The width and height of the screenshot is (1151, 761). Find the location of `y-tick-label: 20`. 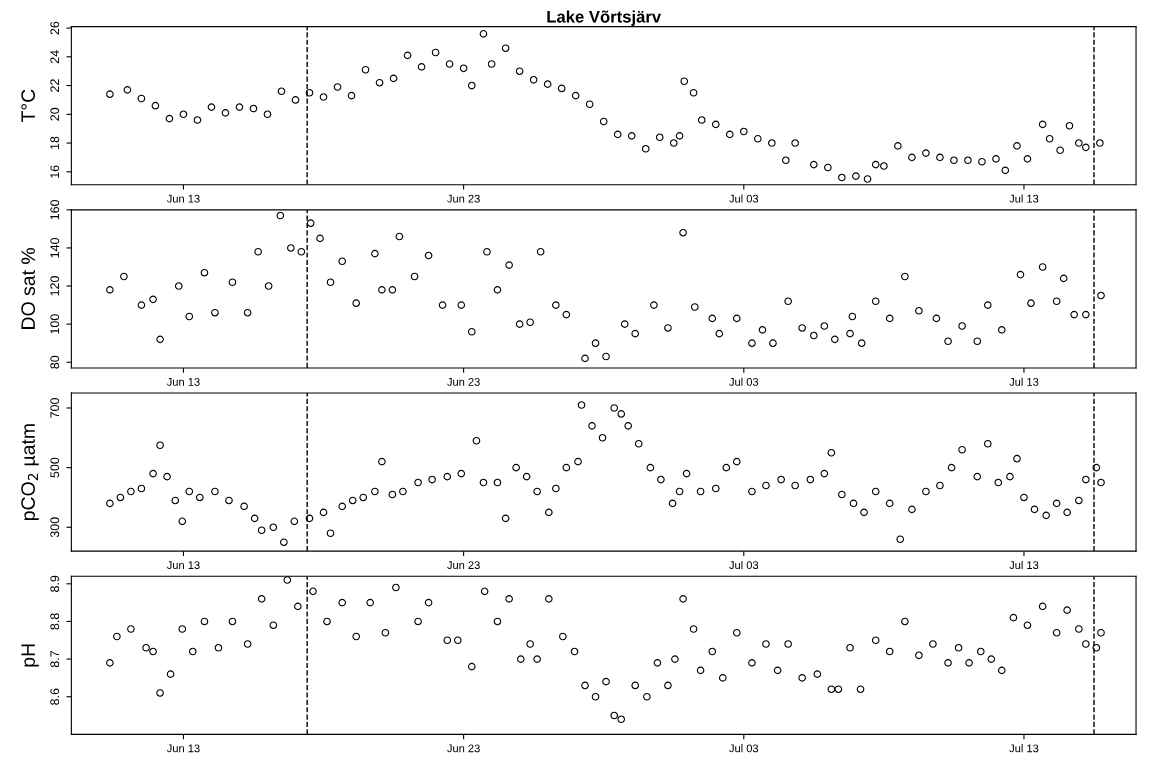

y-tick-label: 20 is located at coordinates (55, 114).